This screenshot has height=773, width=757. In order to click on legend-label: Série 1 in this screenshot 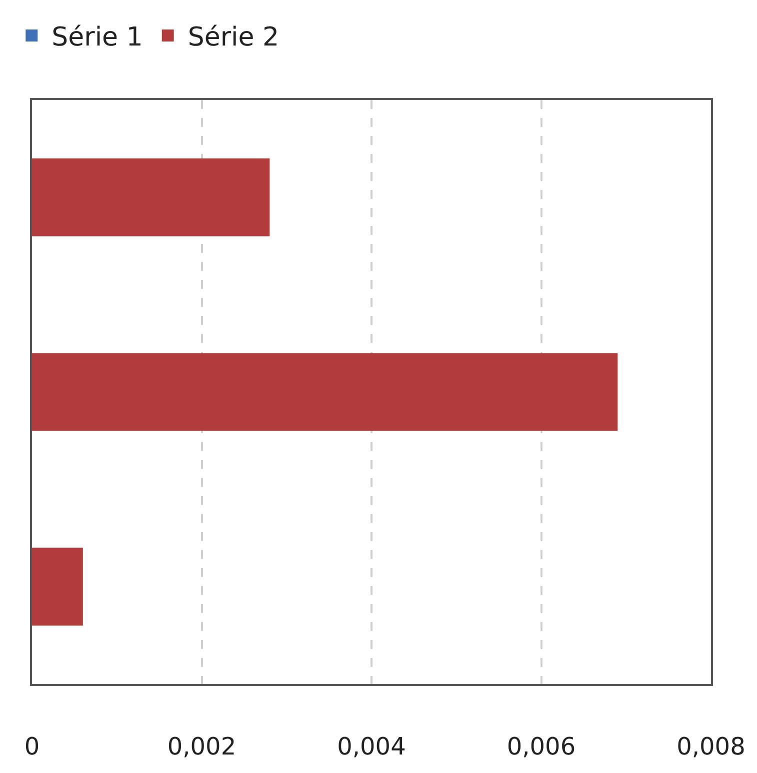, I will do `click(97, 37)`.